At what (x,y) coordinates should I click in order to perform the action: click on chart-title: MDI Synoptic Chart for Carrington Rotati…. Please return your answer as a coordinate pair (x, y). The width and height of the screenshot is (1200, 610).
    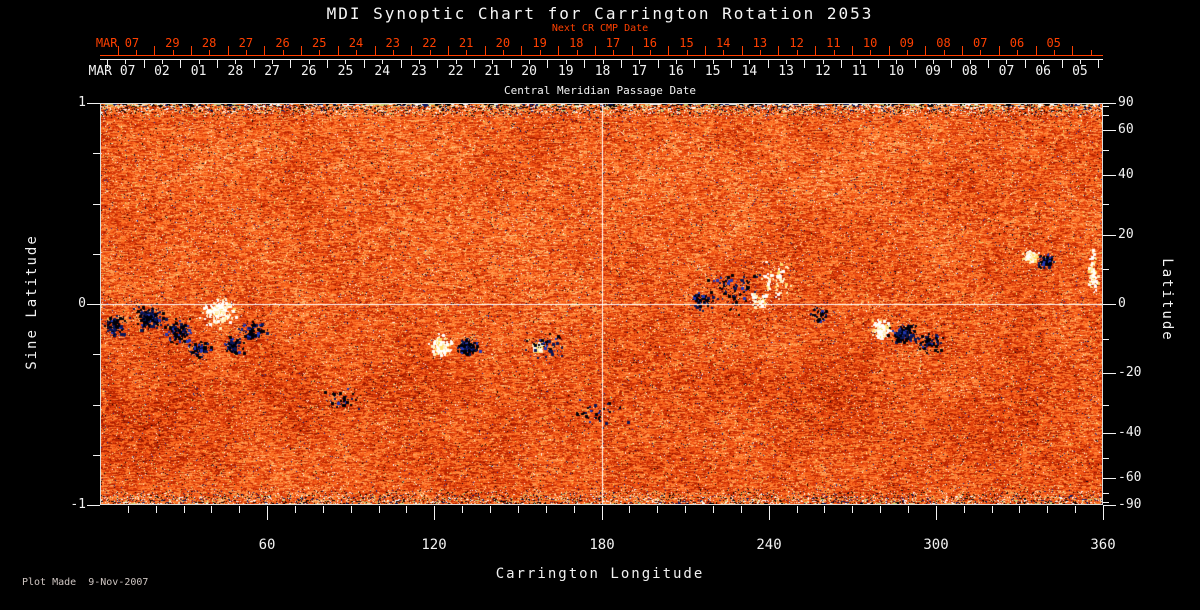
    Looking at the image, I should click on (600, 13).